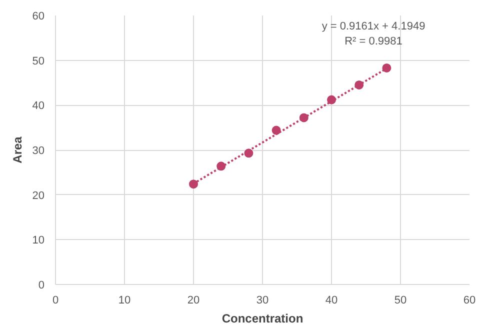 This screenshot has height=329, width=494. What do you see at coordinates (374, 26) in the screenshot?
I see `annotation: y = 0.9161x + 4.1949` at bounding box center [374, 26].